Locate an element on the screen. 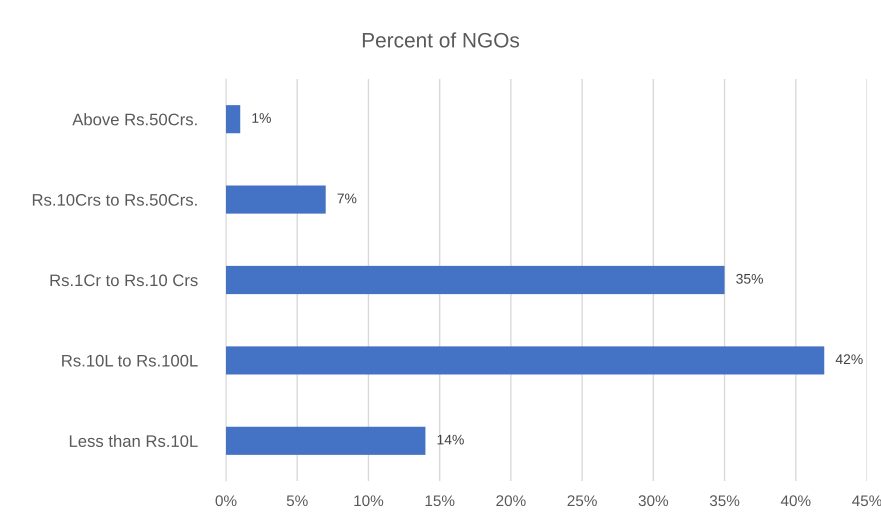 Image resolution: width=881 pixels, height=521 pixels. x-tick-label: 5% is located at coordinates (297, 500).